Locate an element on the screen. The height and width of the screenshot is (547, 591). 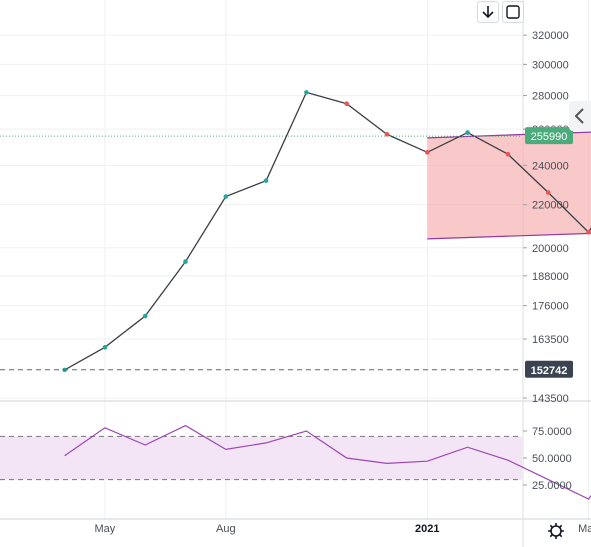
settings-button is located at coordinates (556, 531).